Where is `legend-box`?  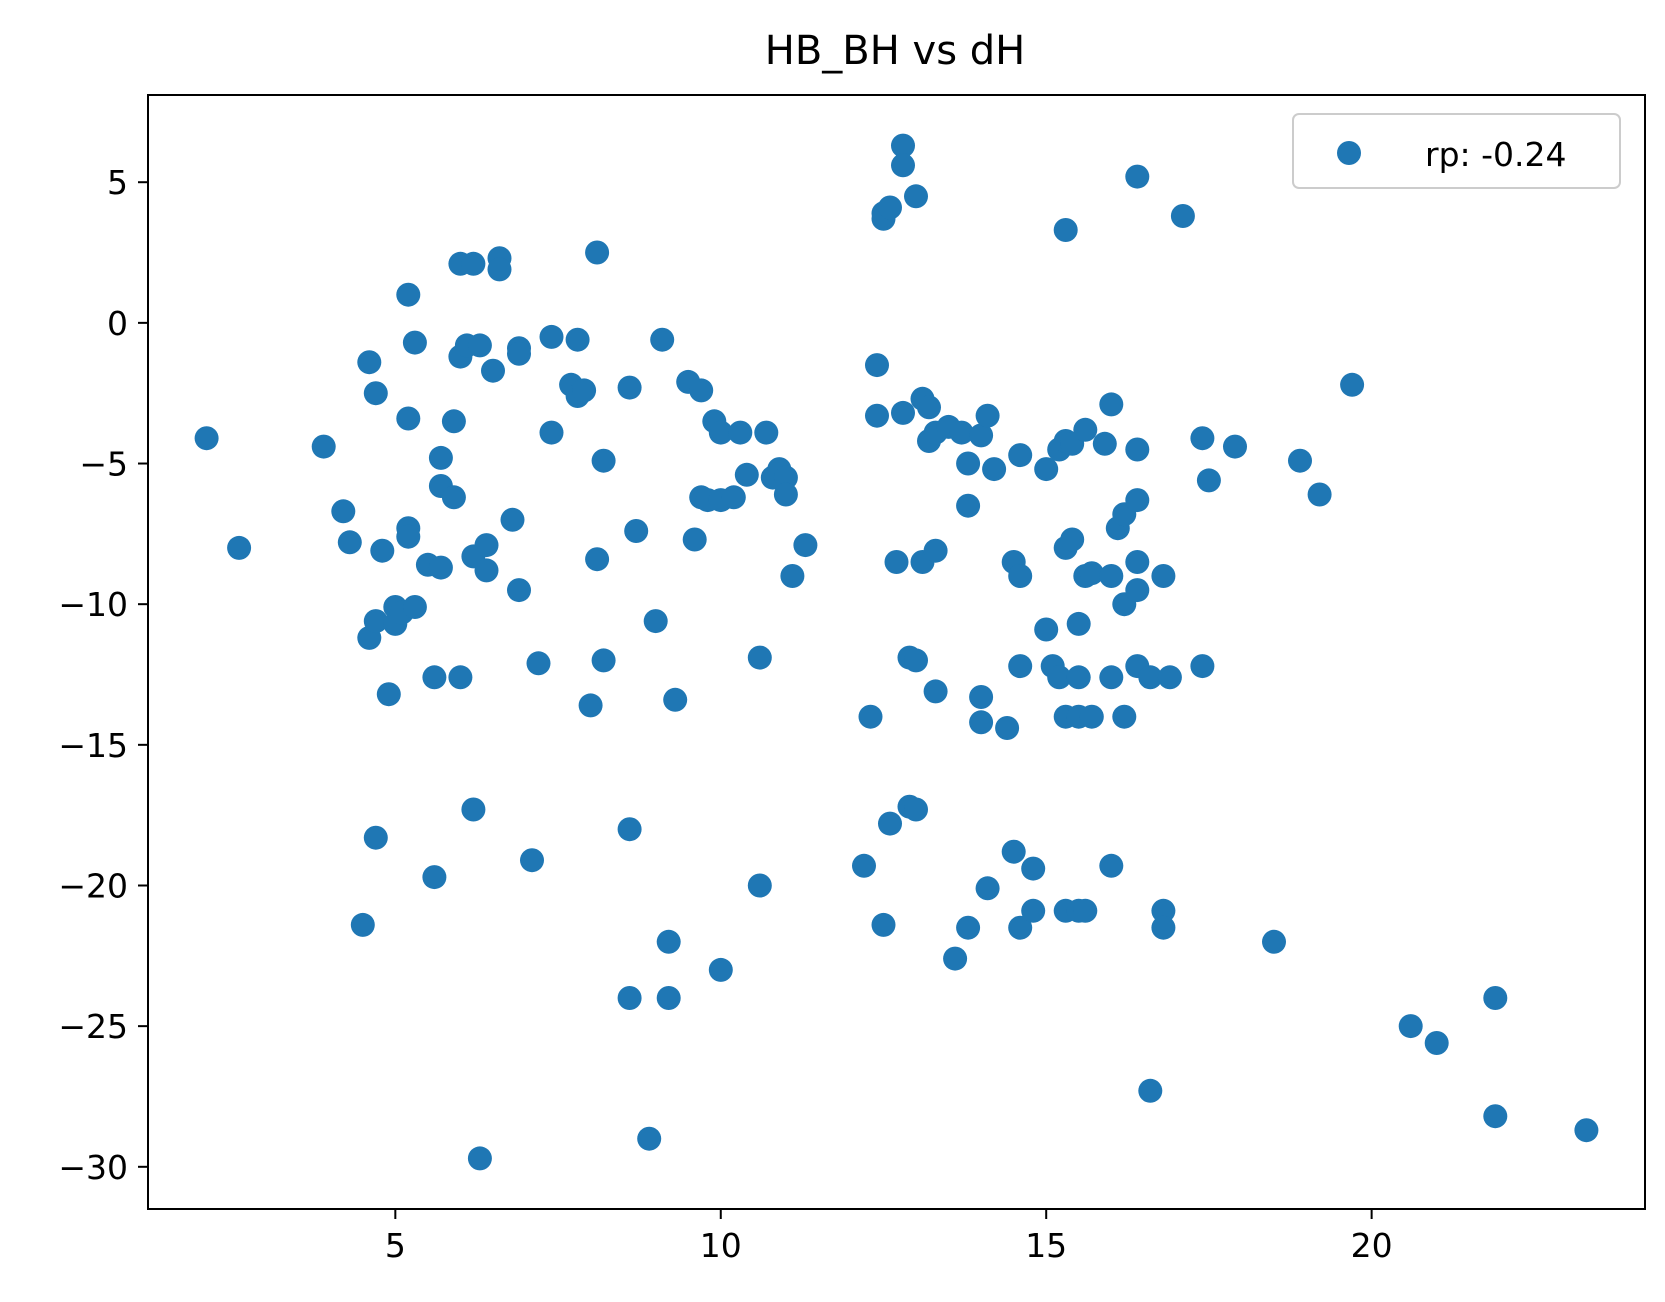
legend-box is located at coordinates (1456, 151).